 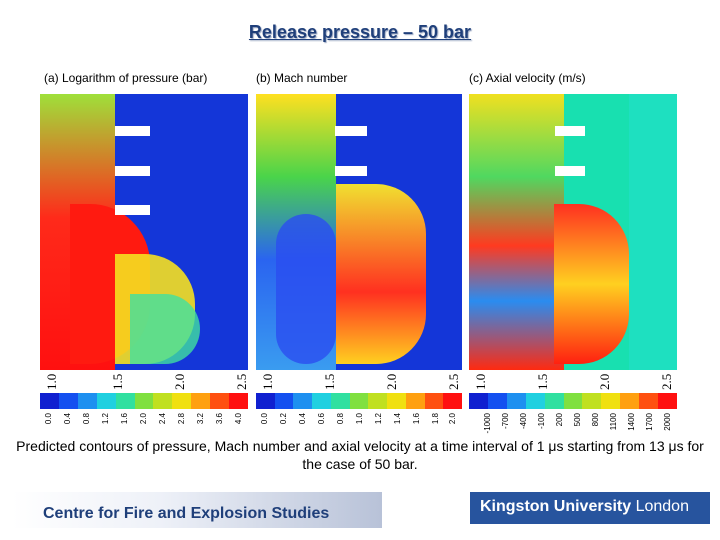 I want to click on colorbar-label: 3.2, so click(x=200, y=419).